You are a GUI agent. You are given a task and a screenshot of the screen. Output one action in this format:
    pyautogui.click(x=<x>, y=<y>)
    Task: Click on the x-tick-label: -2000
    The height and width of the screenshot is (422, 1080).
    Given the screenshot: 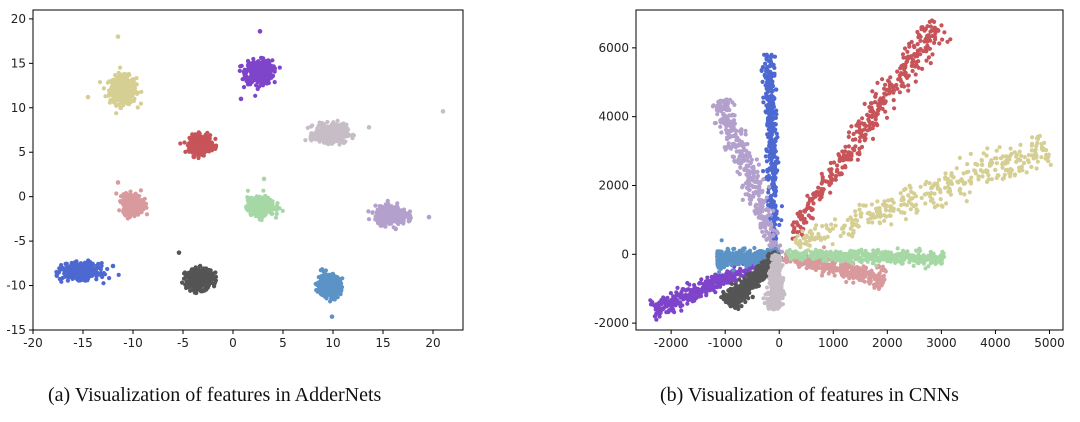 What is the action you would take?
    pyautogui.click(x=671, y=343)
    